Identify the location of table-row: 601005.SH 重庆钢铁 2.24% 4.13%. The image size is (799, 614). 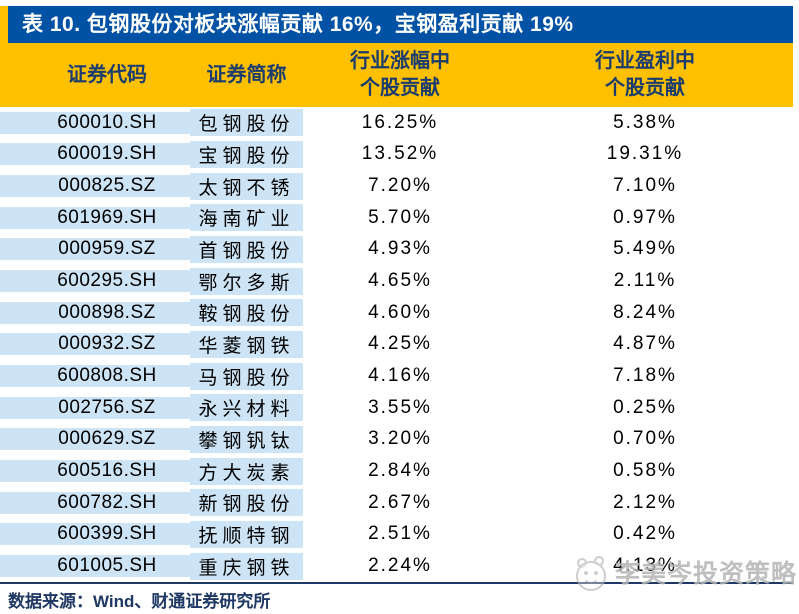
(396, 566).